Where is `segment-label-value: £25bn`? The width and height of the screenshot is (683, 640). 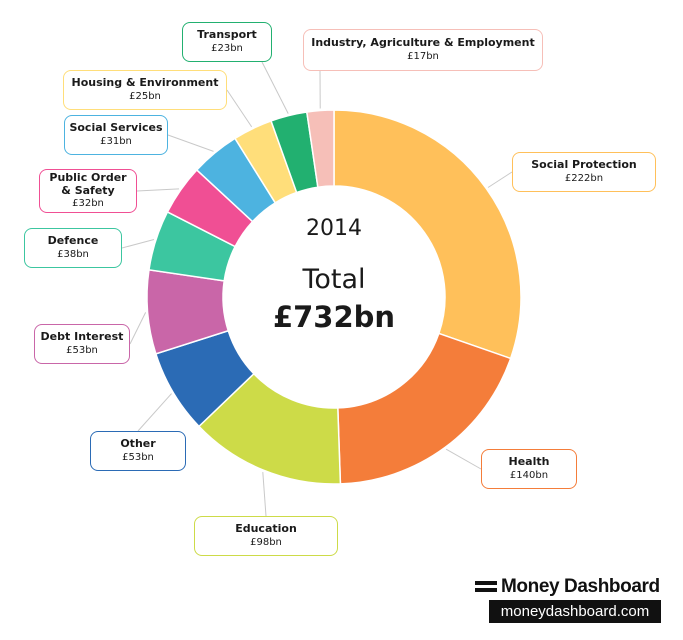 segment-label-value: £25bn is located at coordinates (145, 97).